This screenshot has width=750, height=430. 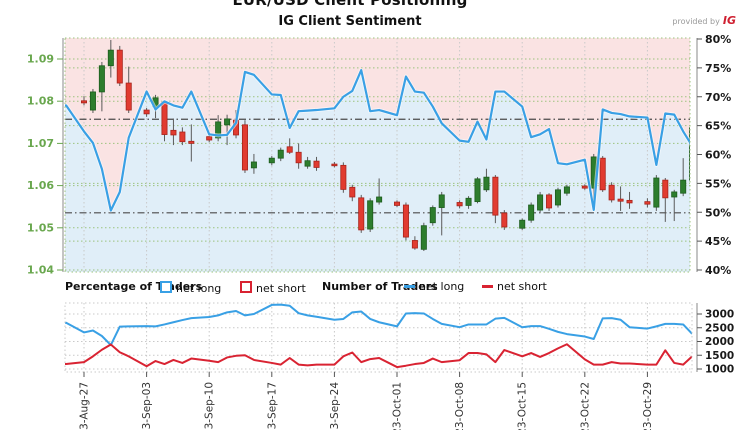 What do you see at coordinates (380, 286) in the screenshot?
I see `legend-number-of-traders: Number of Traders` at bounding box center [380, 286].